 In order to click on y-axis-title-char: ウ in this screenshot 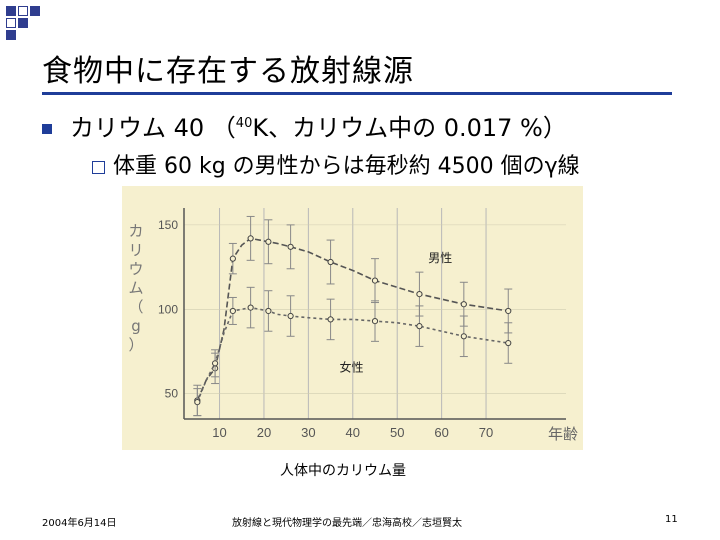, I will do `click(135, 269)`.